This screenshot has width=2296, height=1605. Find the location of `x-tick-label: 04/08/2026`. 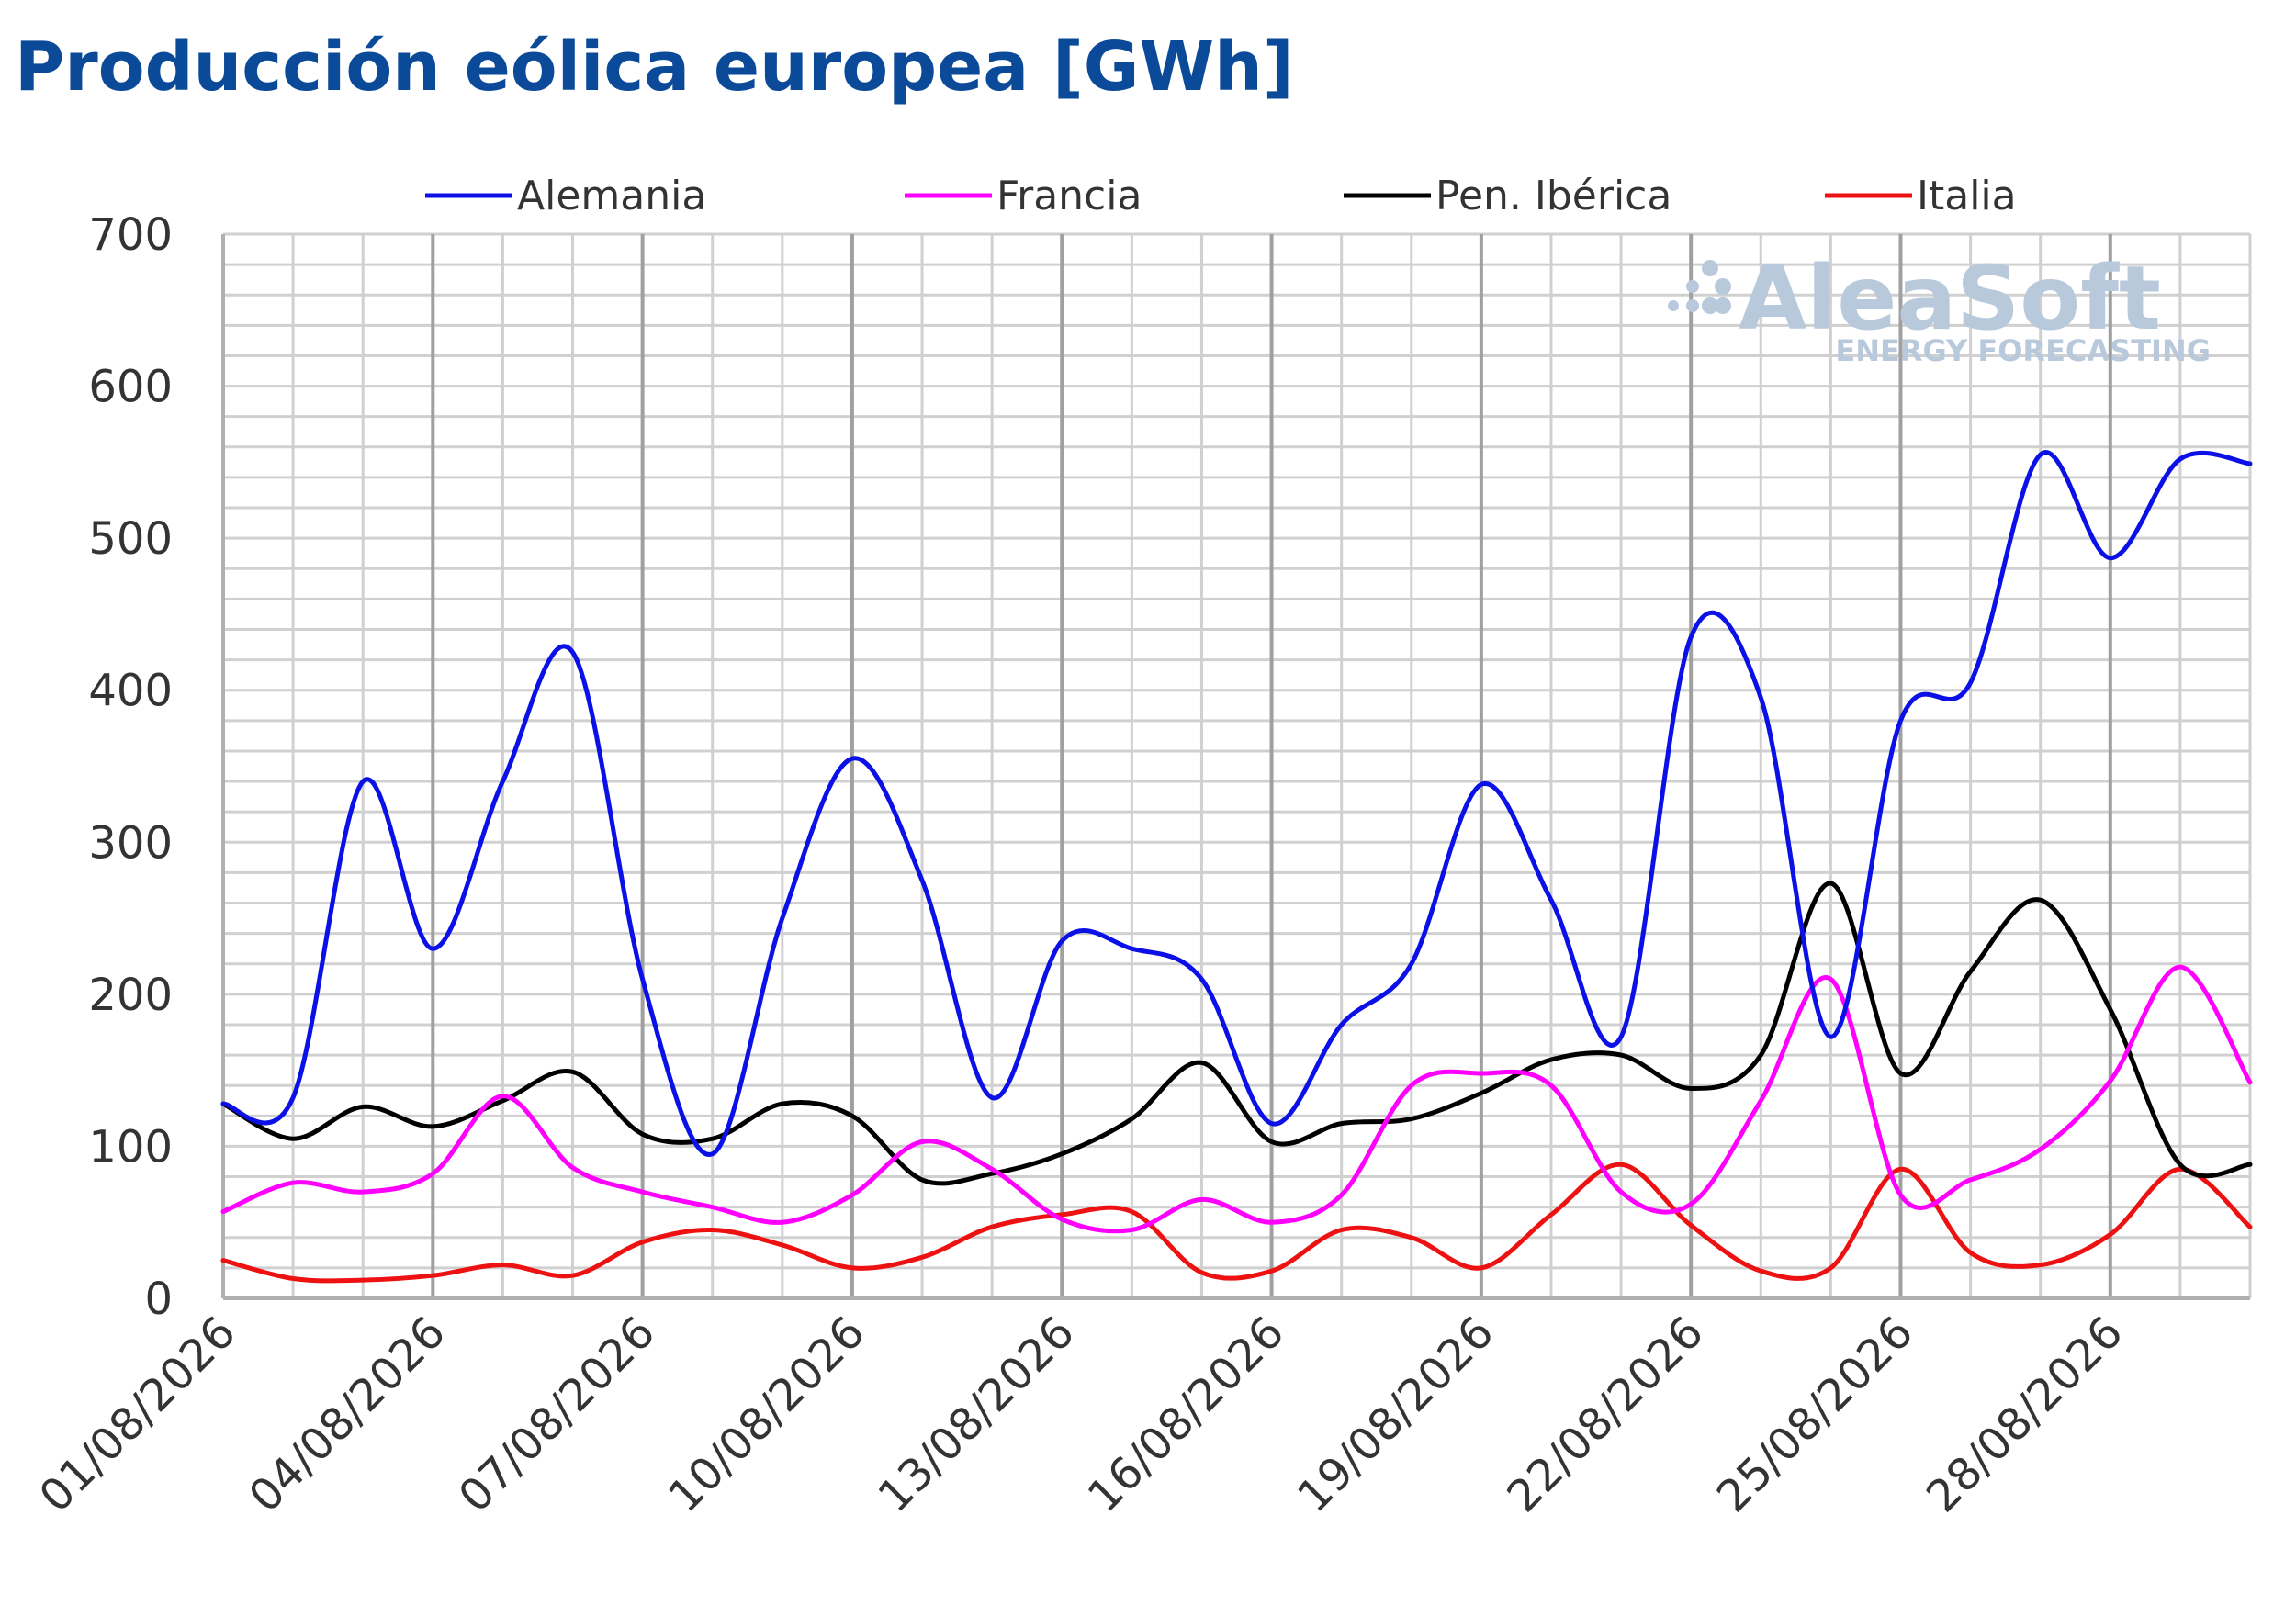

x-tick-label: 04/08/2026 is located at coordinates (348, 1414).